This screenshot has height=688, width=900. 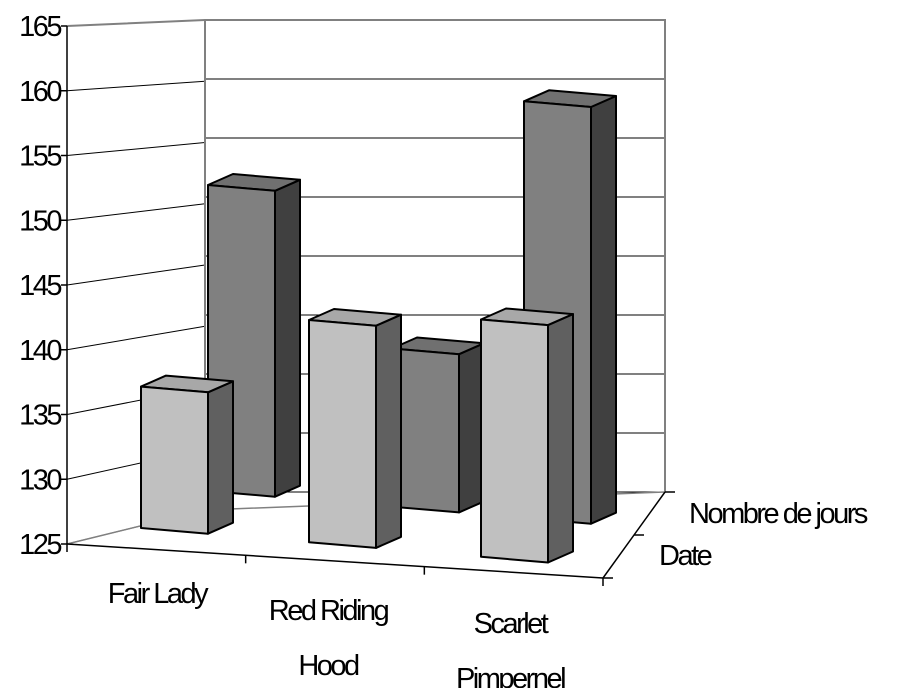 What do you see at coordinates (329, 638) in the screenshot?
I see `x-category-label: Red Riding Hood` at bounding box center [329, 638].